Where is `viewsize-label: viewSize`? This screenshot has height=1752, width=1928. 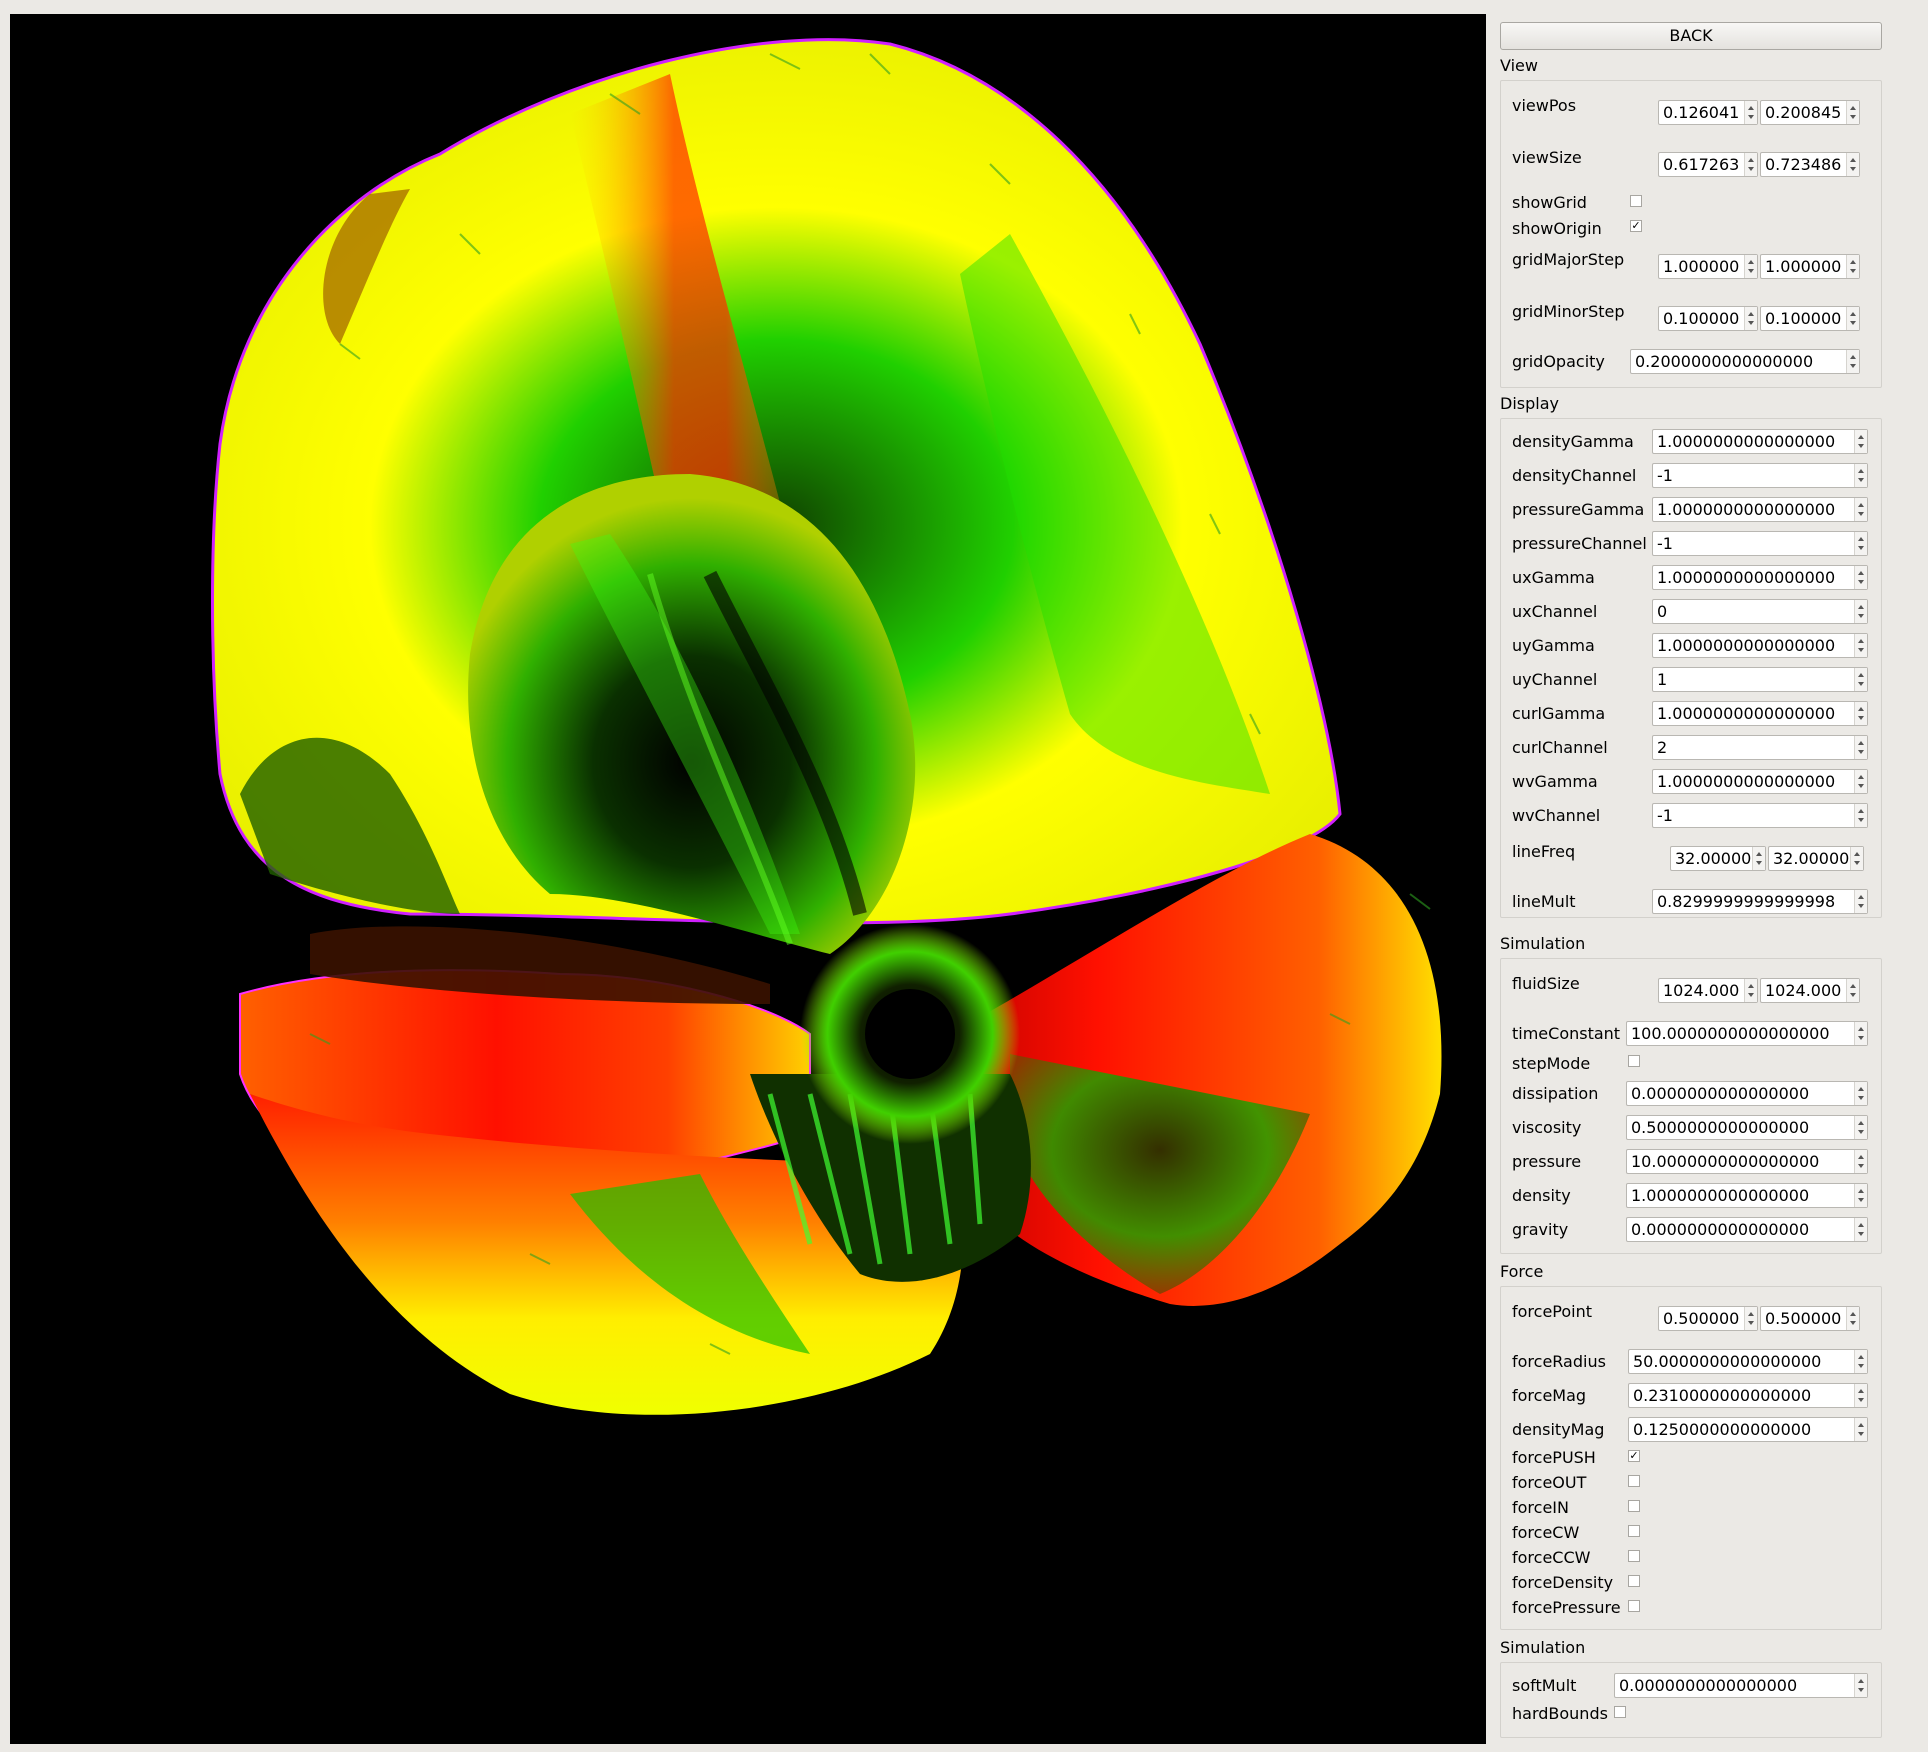 viewsize-label: viewSize is located at coordinates (1547, 157).